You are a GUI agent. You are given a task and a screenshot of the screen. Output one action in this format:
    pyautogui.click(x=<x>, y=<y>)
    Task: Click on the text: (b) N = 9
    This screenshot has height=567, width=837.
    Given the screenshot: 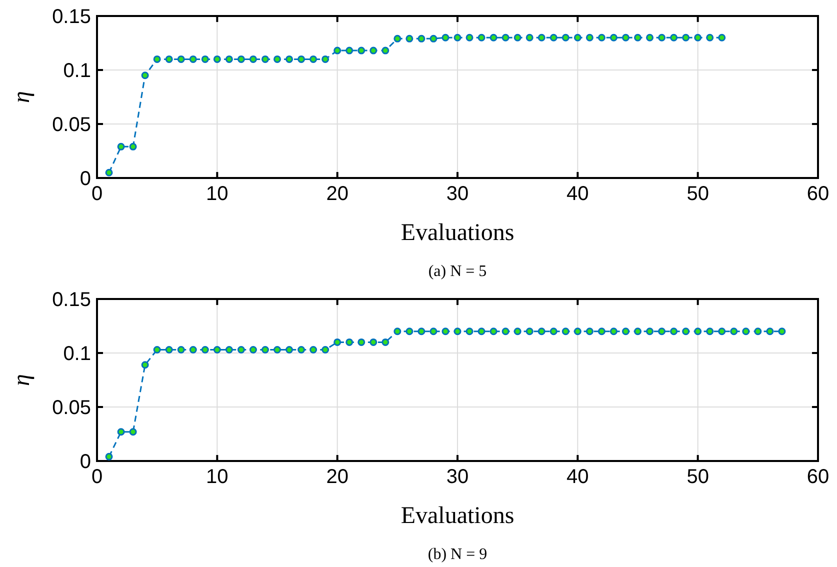 What is the action you would take?
    pyautogui.click(x=458, y=554)
    